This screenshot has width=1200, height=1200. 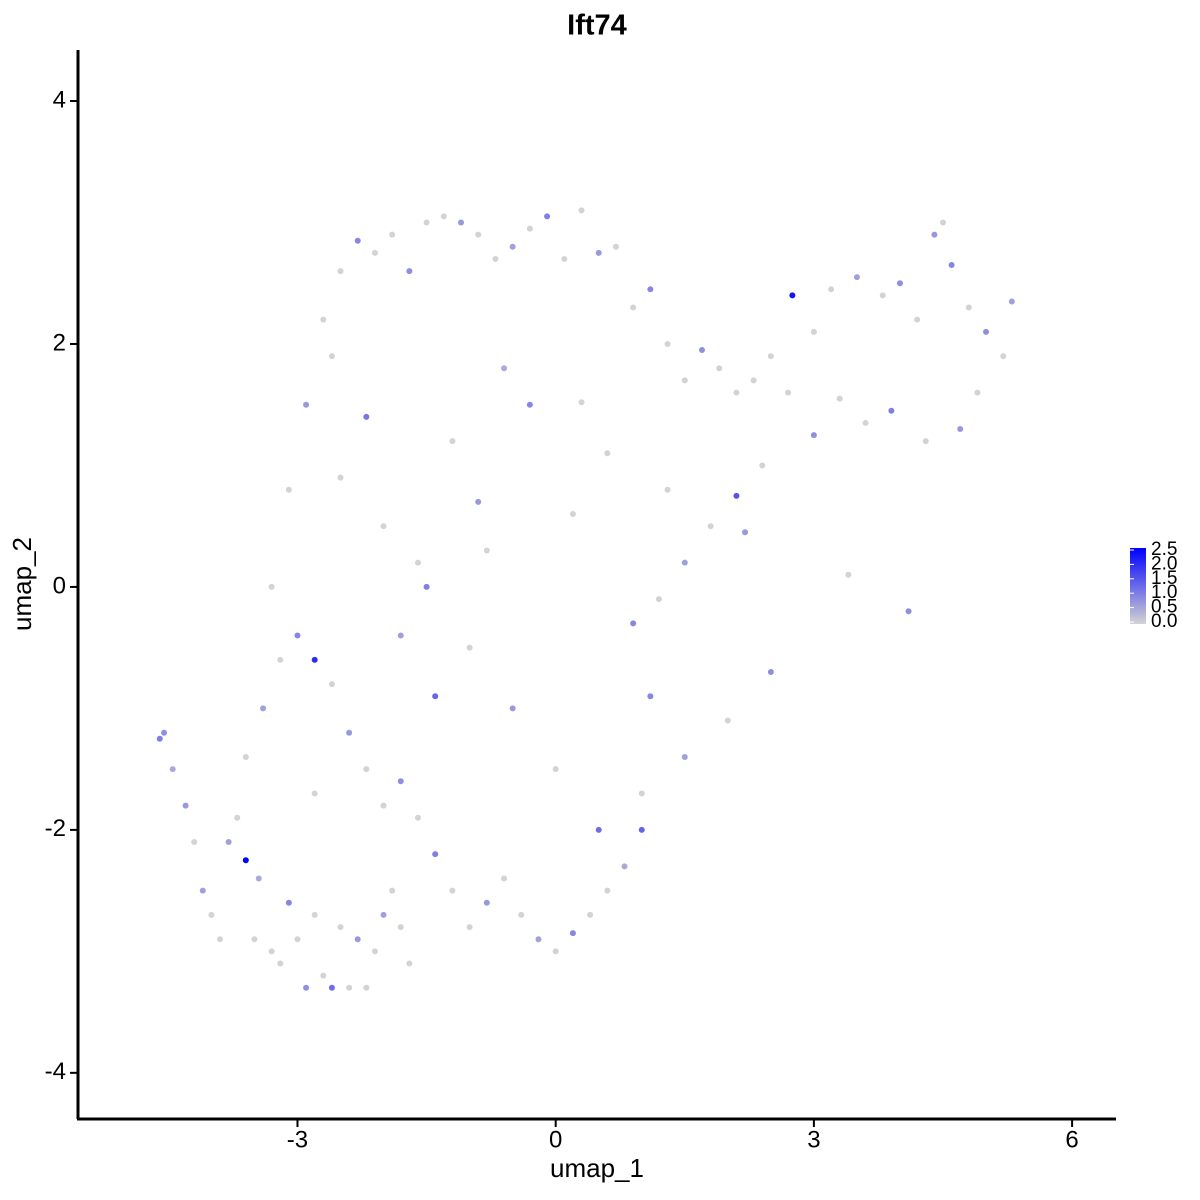 I want to click on y-tick-label: 4, so click(x=59, y=99).